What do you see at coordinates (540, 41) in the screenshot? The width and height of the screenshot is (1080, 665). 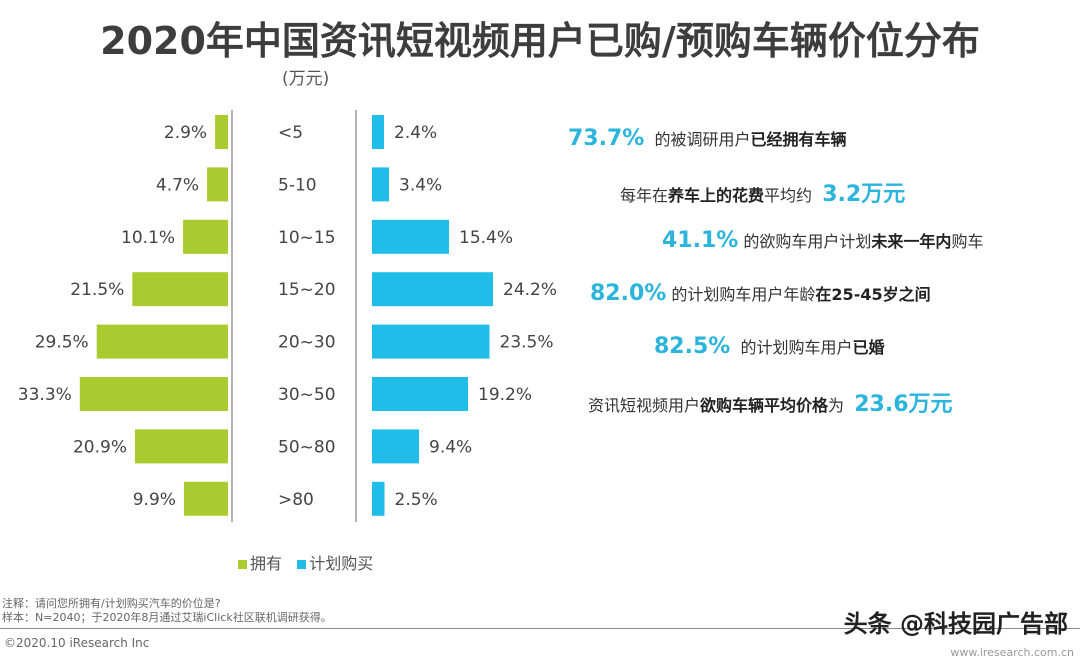 I see `chart-title: 2020年中国资讯短视频用户已购/预购车辆价位分布` at bounding box center [540, 41].